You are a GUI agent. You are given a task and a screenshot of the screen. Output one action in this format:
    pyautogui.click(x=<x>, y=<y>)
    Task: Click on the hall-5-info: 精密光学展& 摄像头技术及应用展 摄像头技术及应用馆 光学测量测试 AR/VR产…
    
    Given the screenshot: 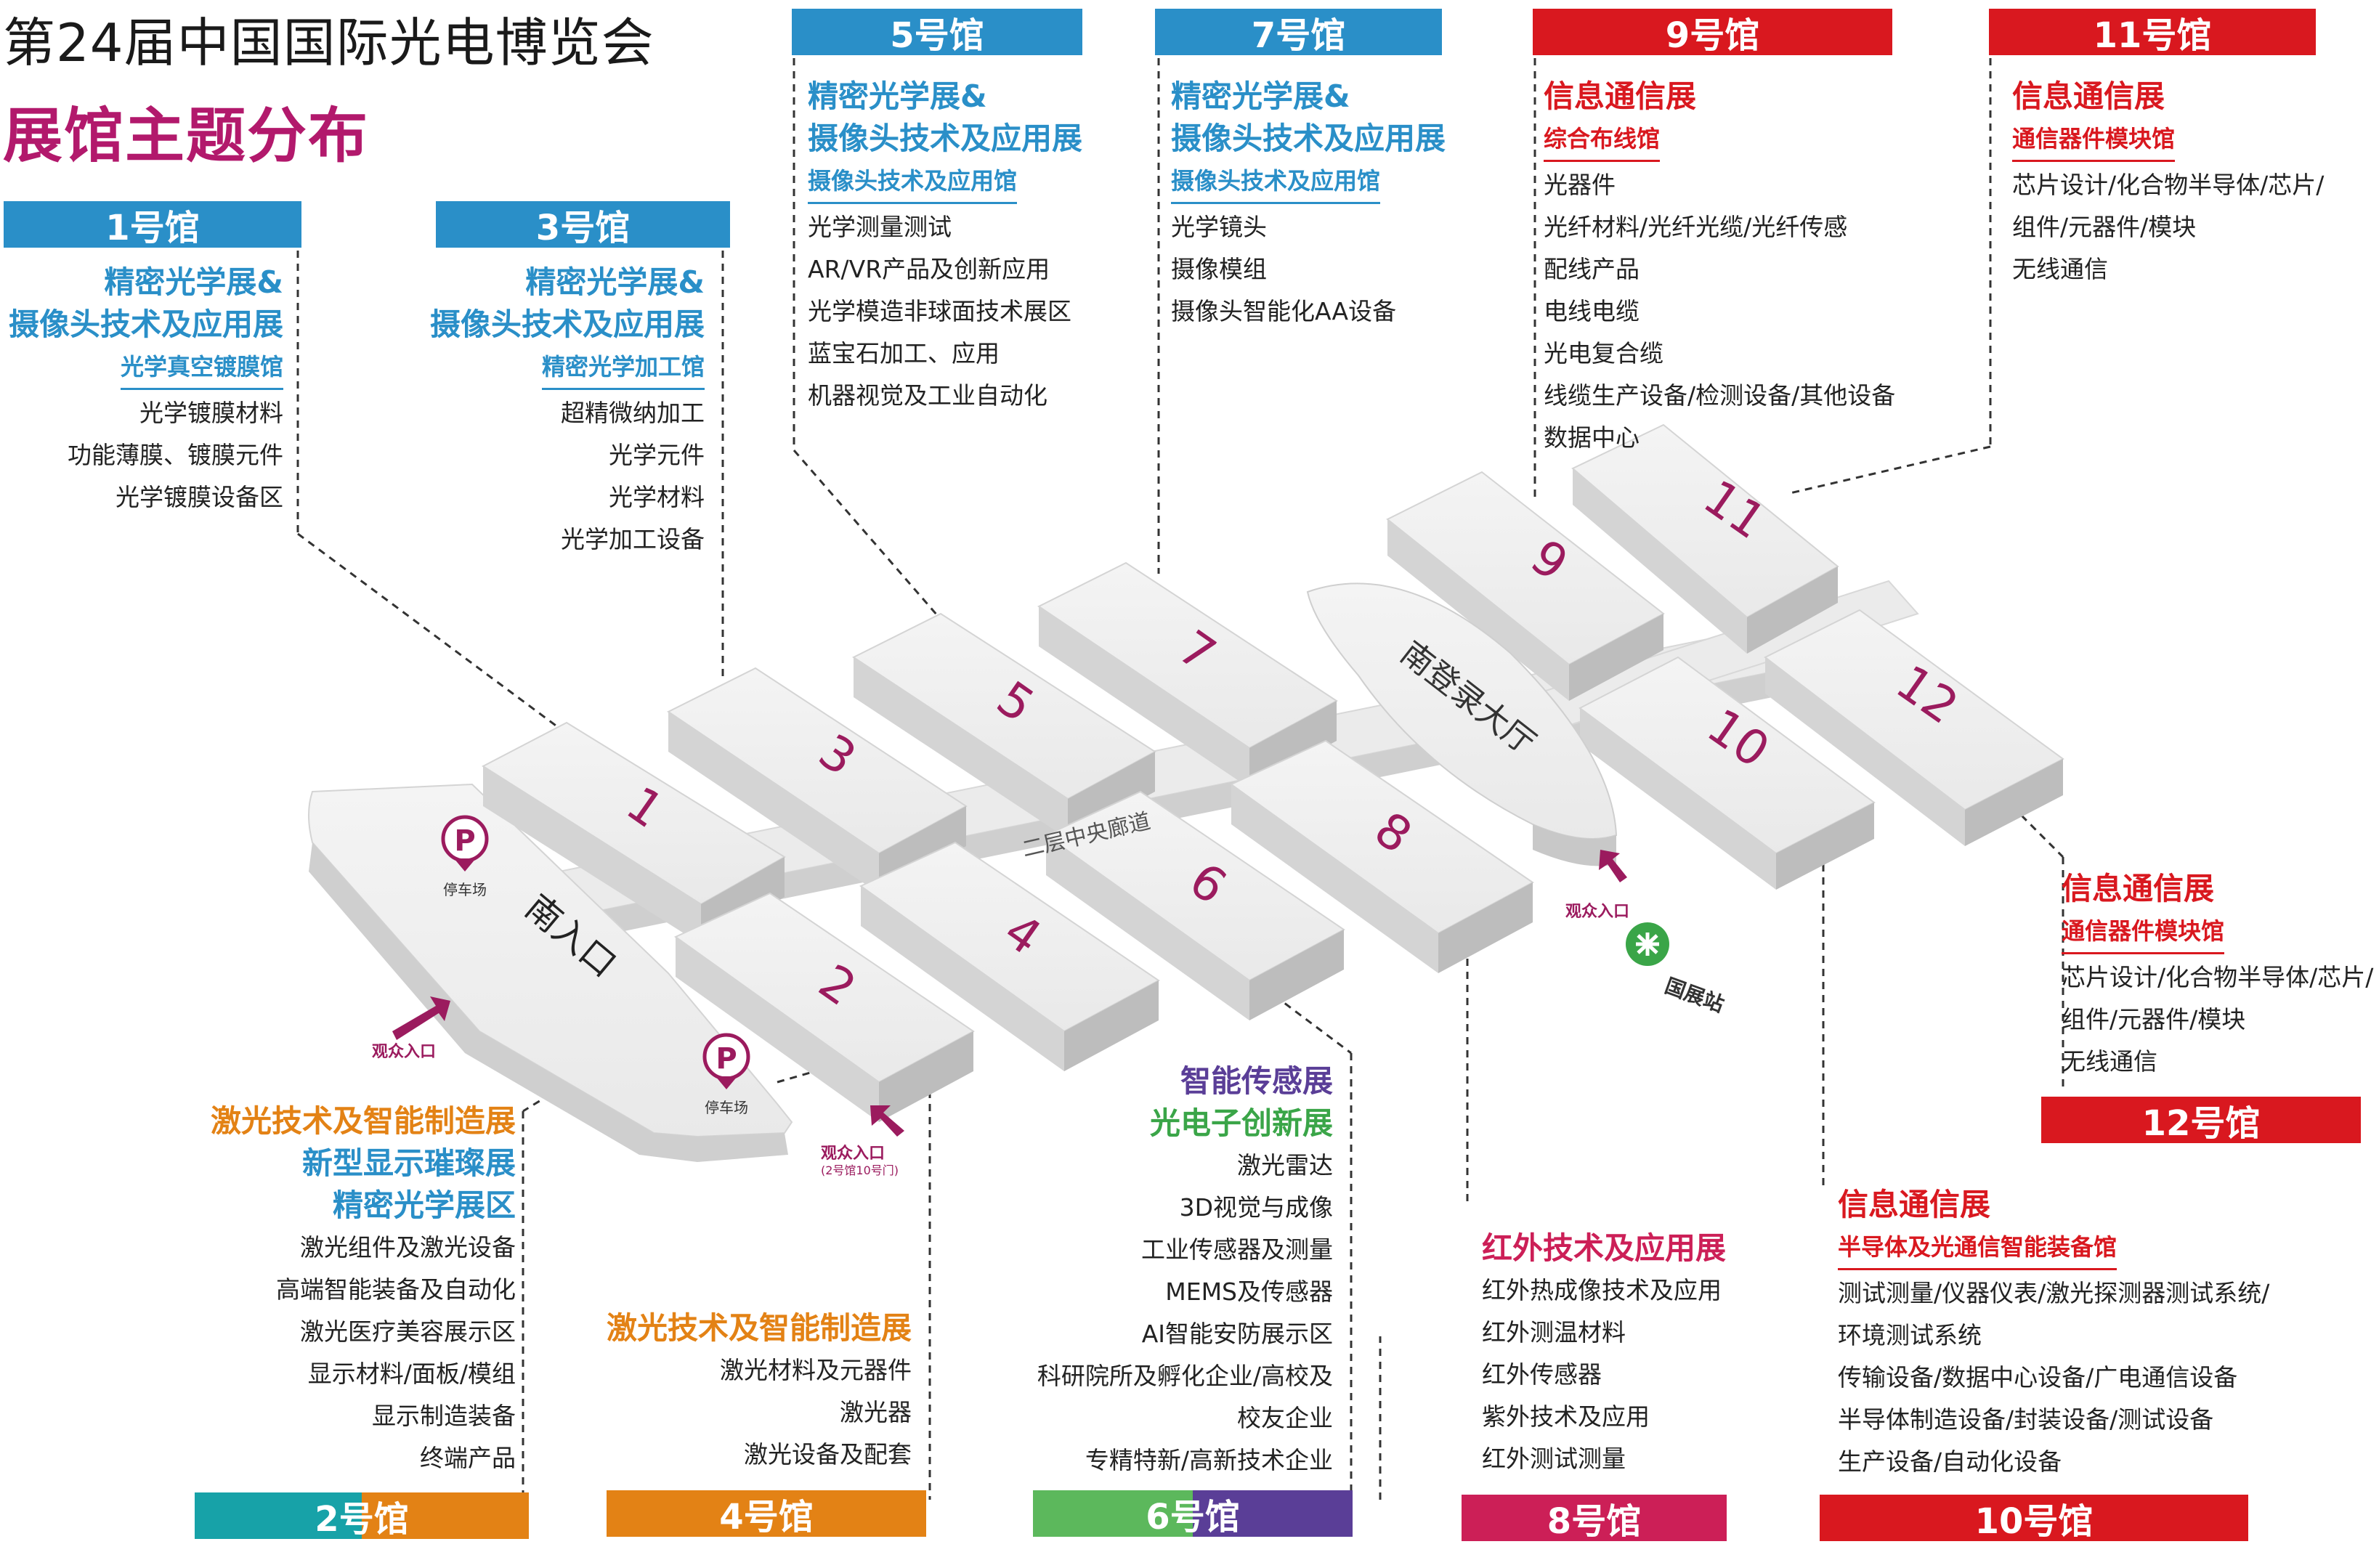 What is the action you would take?
    pyautogui.click(x=945, y=246)
    